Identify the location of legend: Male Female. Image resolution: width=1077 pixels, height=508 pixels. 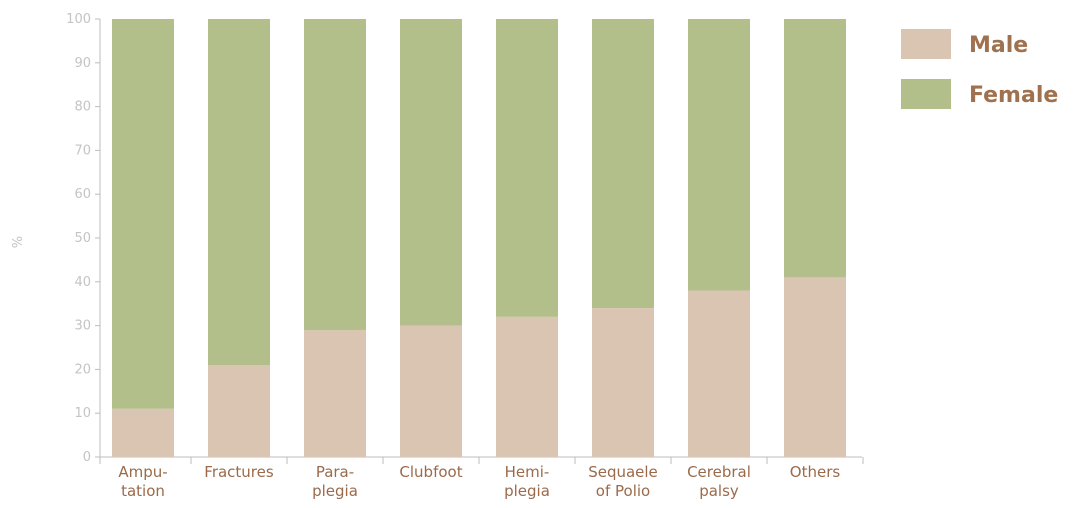
(979, 69).